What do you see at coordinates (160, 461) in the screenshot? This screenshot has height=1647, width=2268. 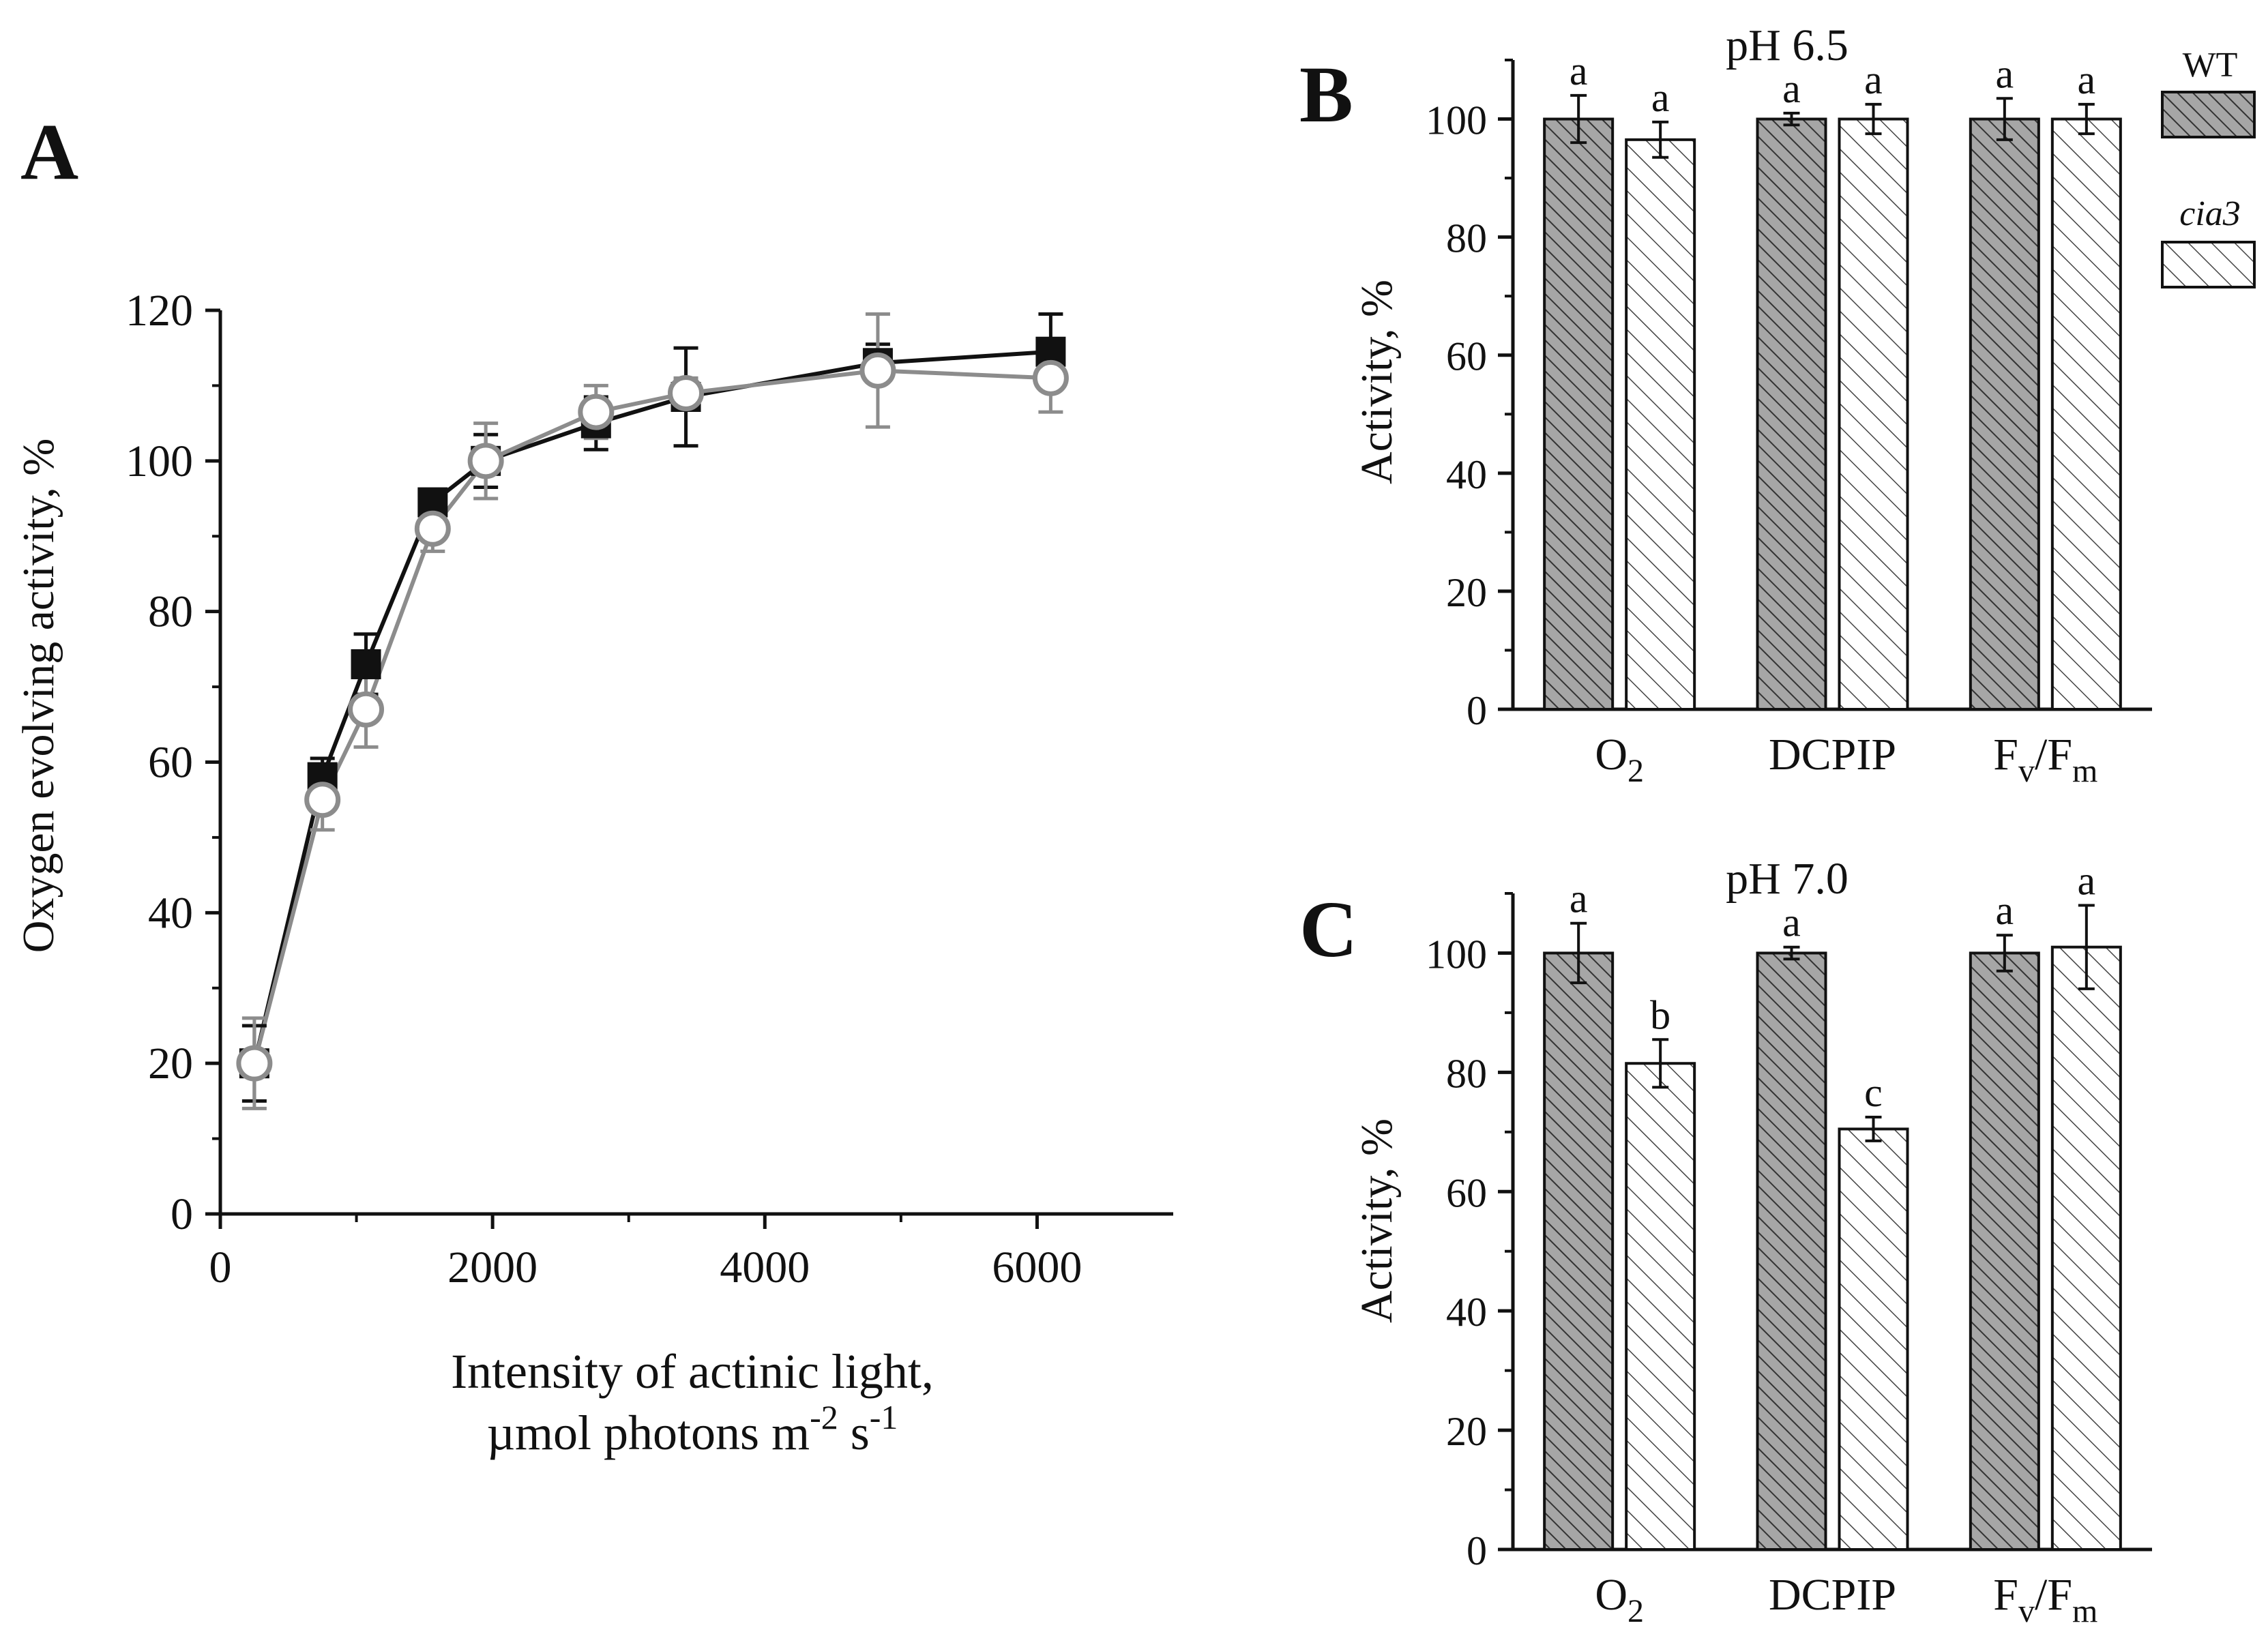 I see `panel-a-ytick-label: 100` at bounding box center [160, 461].